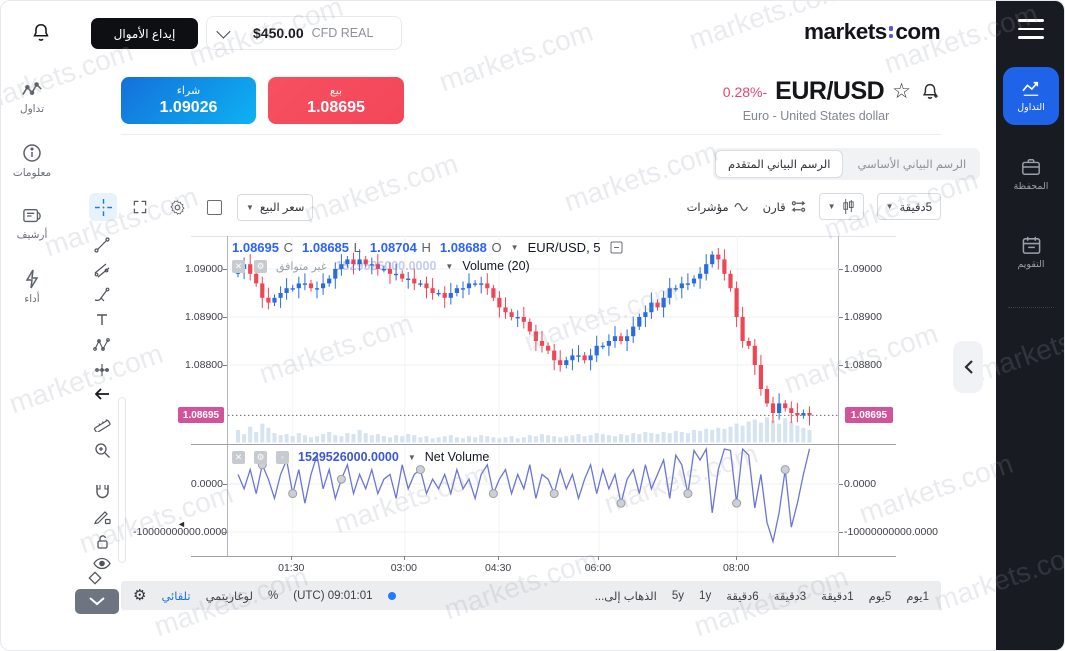 The height and width of the screenshot is (651, 1065). Describe the element at coordinates (457, 457) in the screenshot. I see `net-volume-title: Net Volume` at that location.